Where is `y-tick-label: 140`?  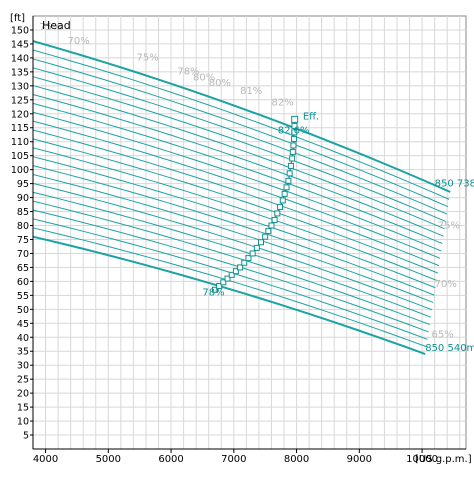
y-tick-label: 140 is located at coordinates (20, 58).